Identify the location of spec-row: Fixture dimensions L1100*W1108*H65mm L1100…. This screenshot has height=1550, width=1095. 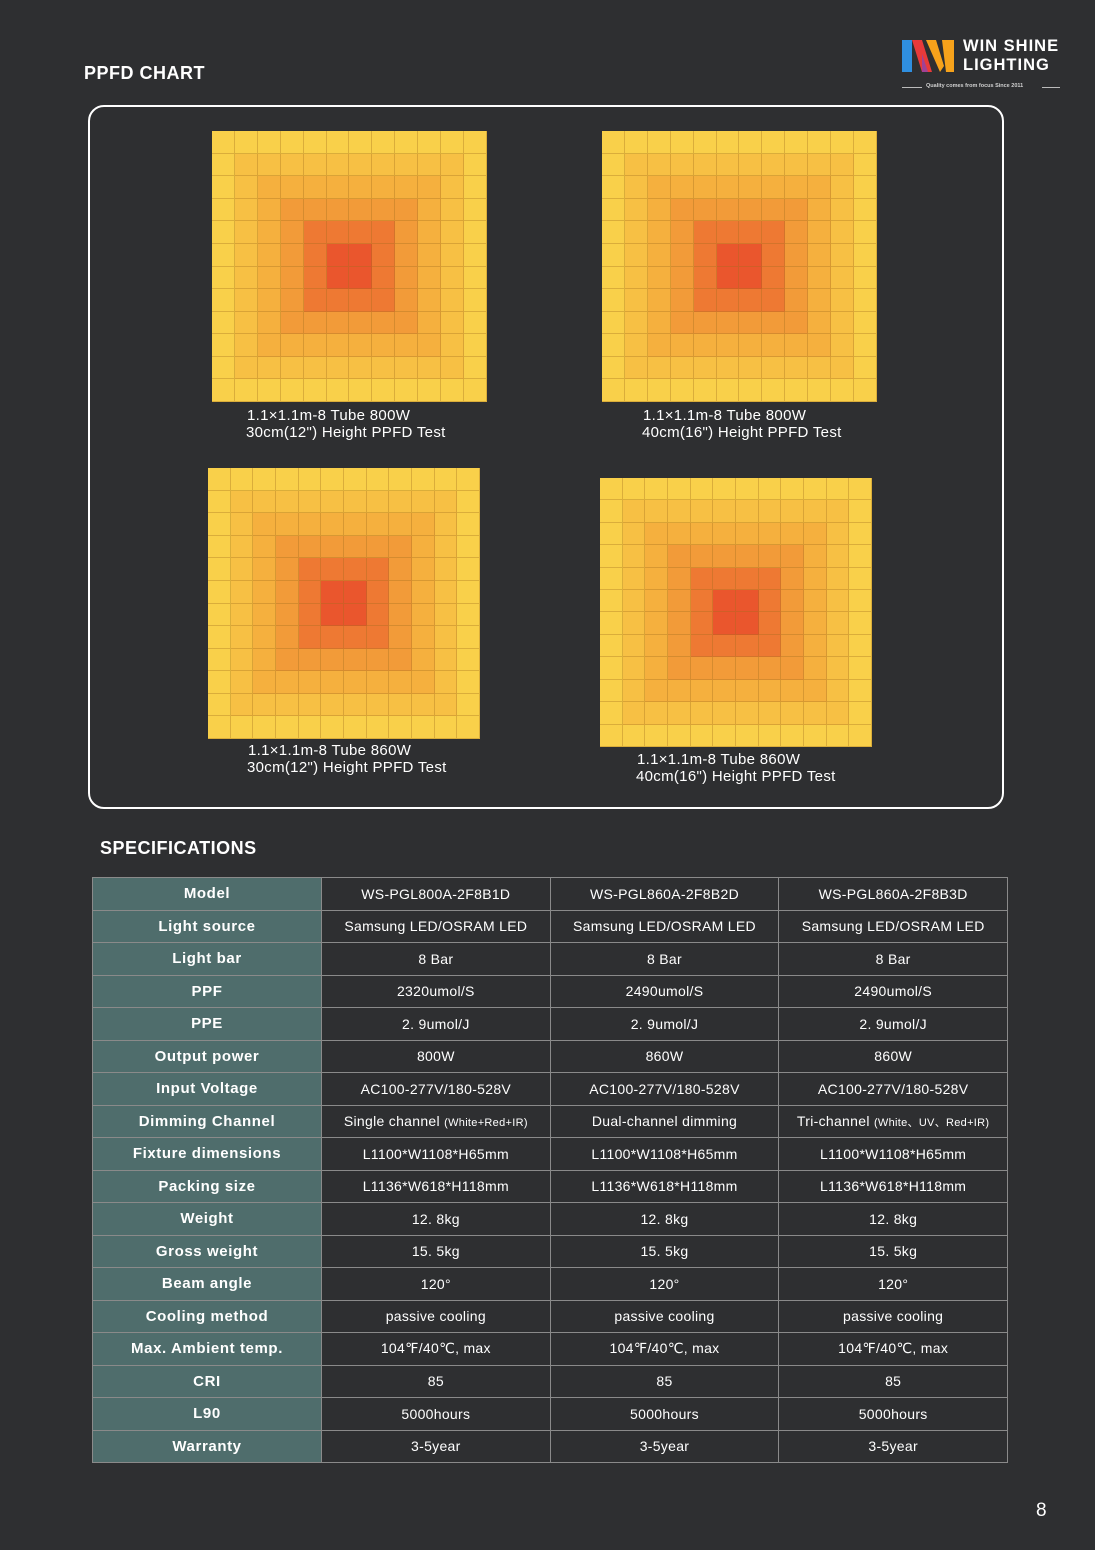
(550, 1154).